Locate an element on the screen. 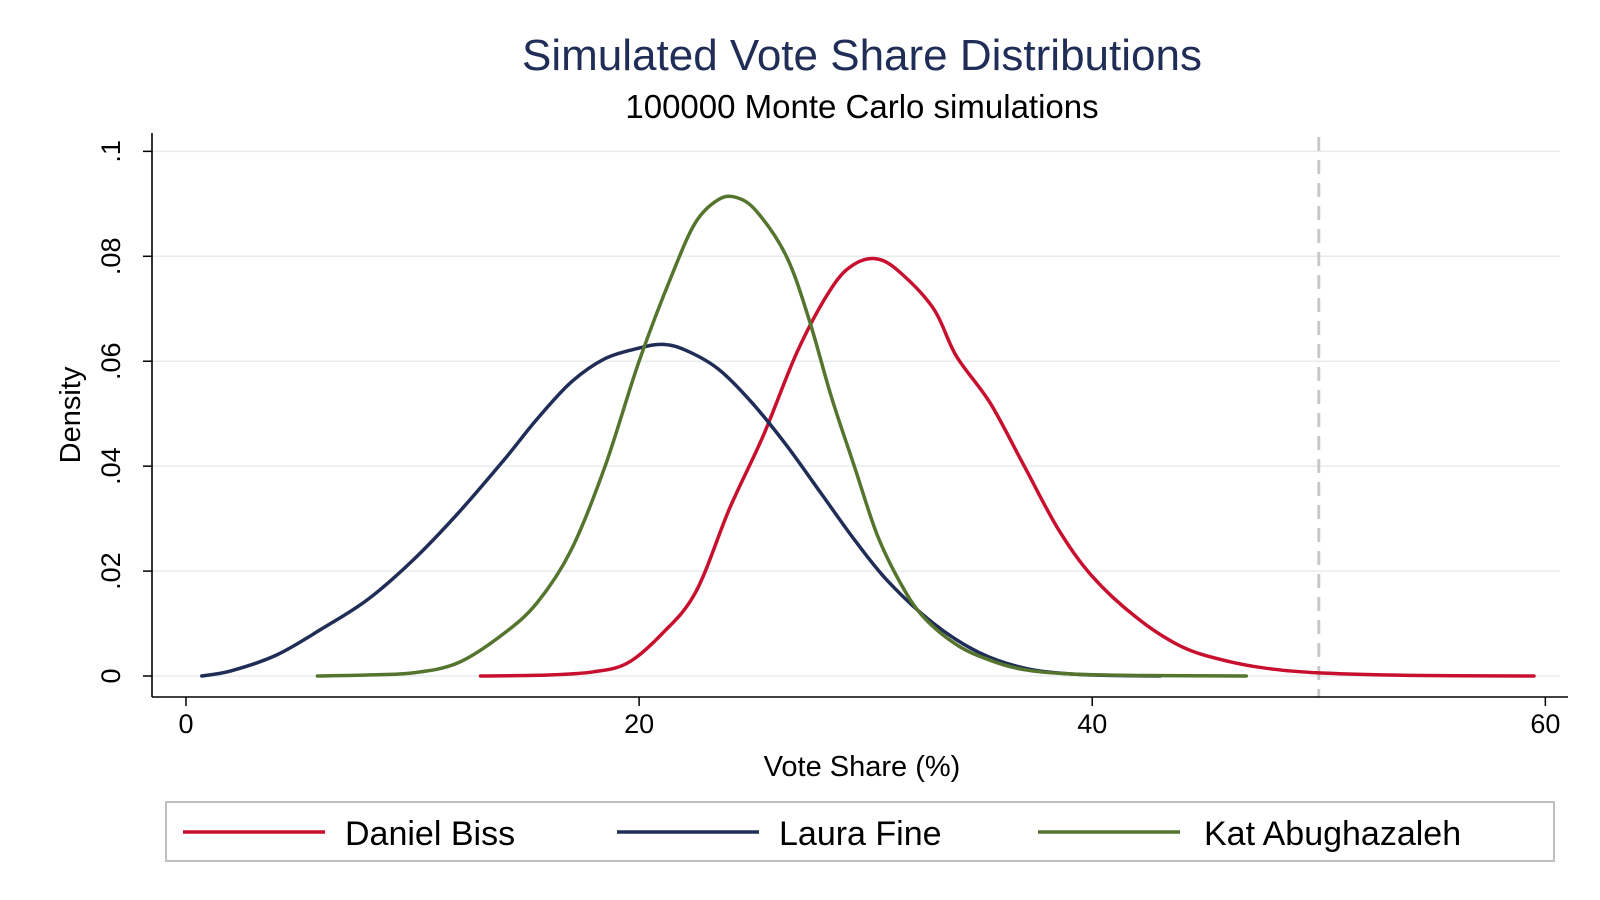 The image size is (1600, 900). y-tick-label: .02 is located at coordinates (111, 571).